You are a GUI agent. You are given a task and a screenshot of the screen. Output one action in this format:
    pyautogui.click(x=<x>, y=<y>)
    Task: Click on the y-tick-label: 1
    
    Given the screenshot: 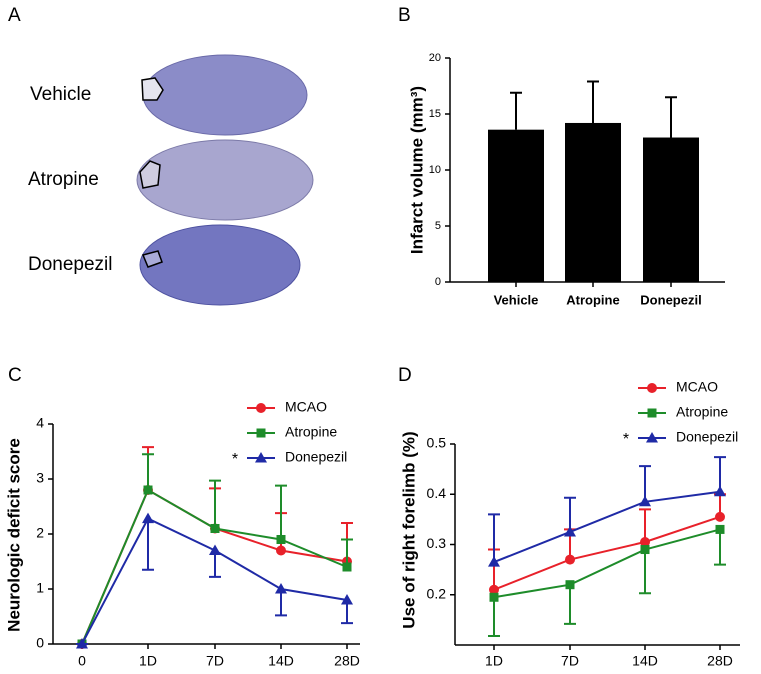 What is the action you would take?
    pyautogui.click(x=40, y=588)
    